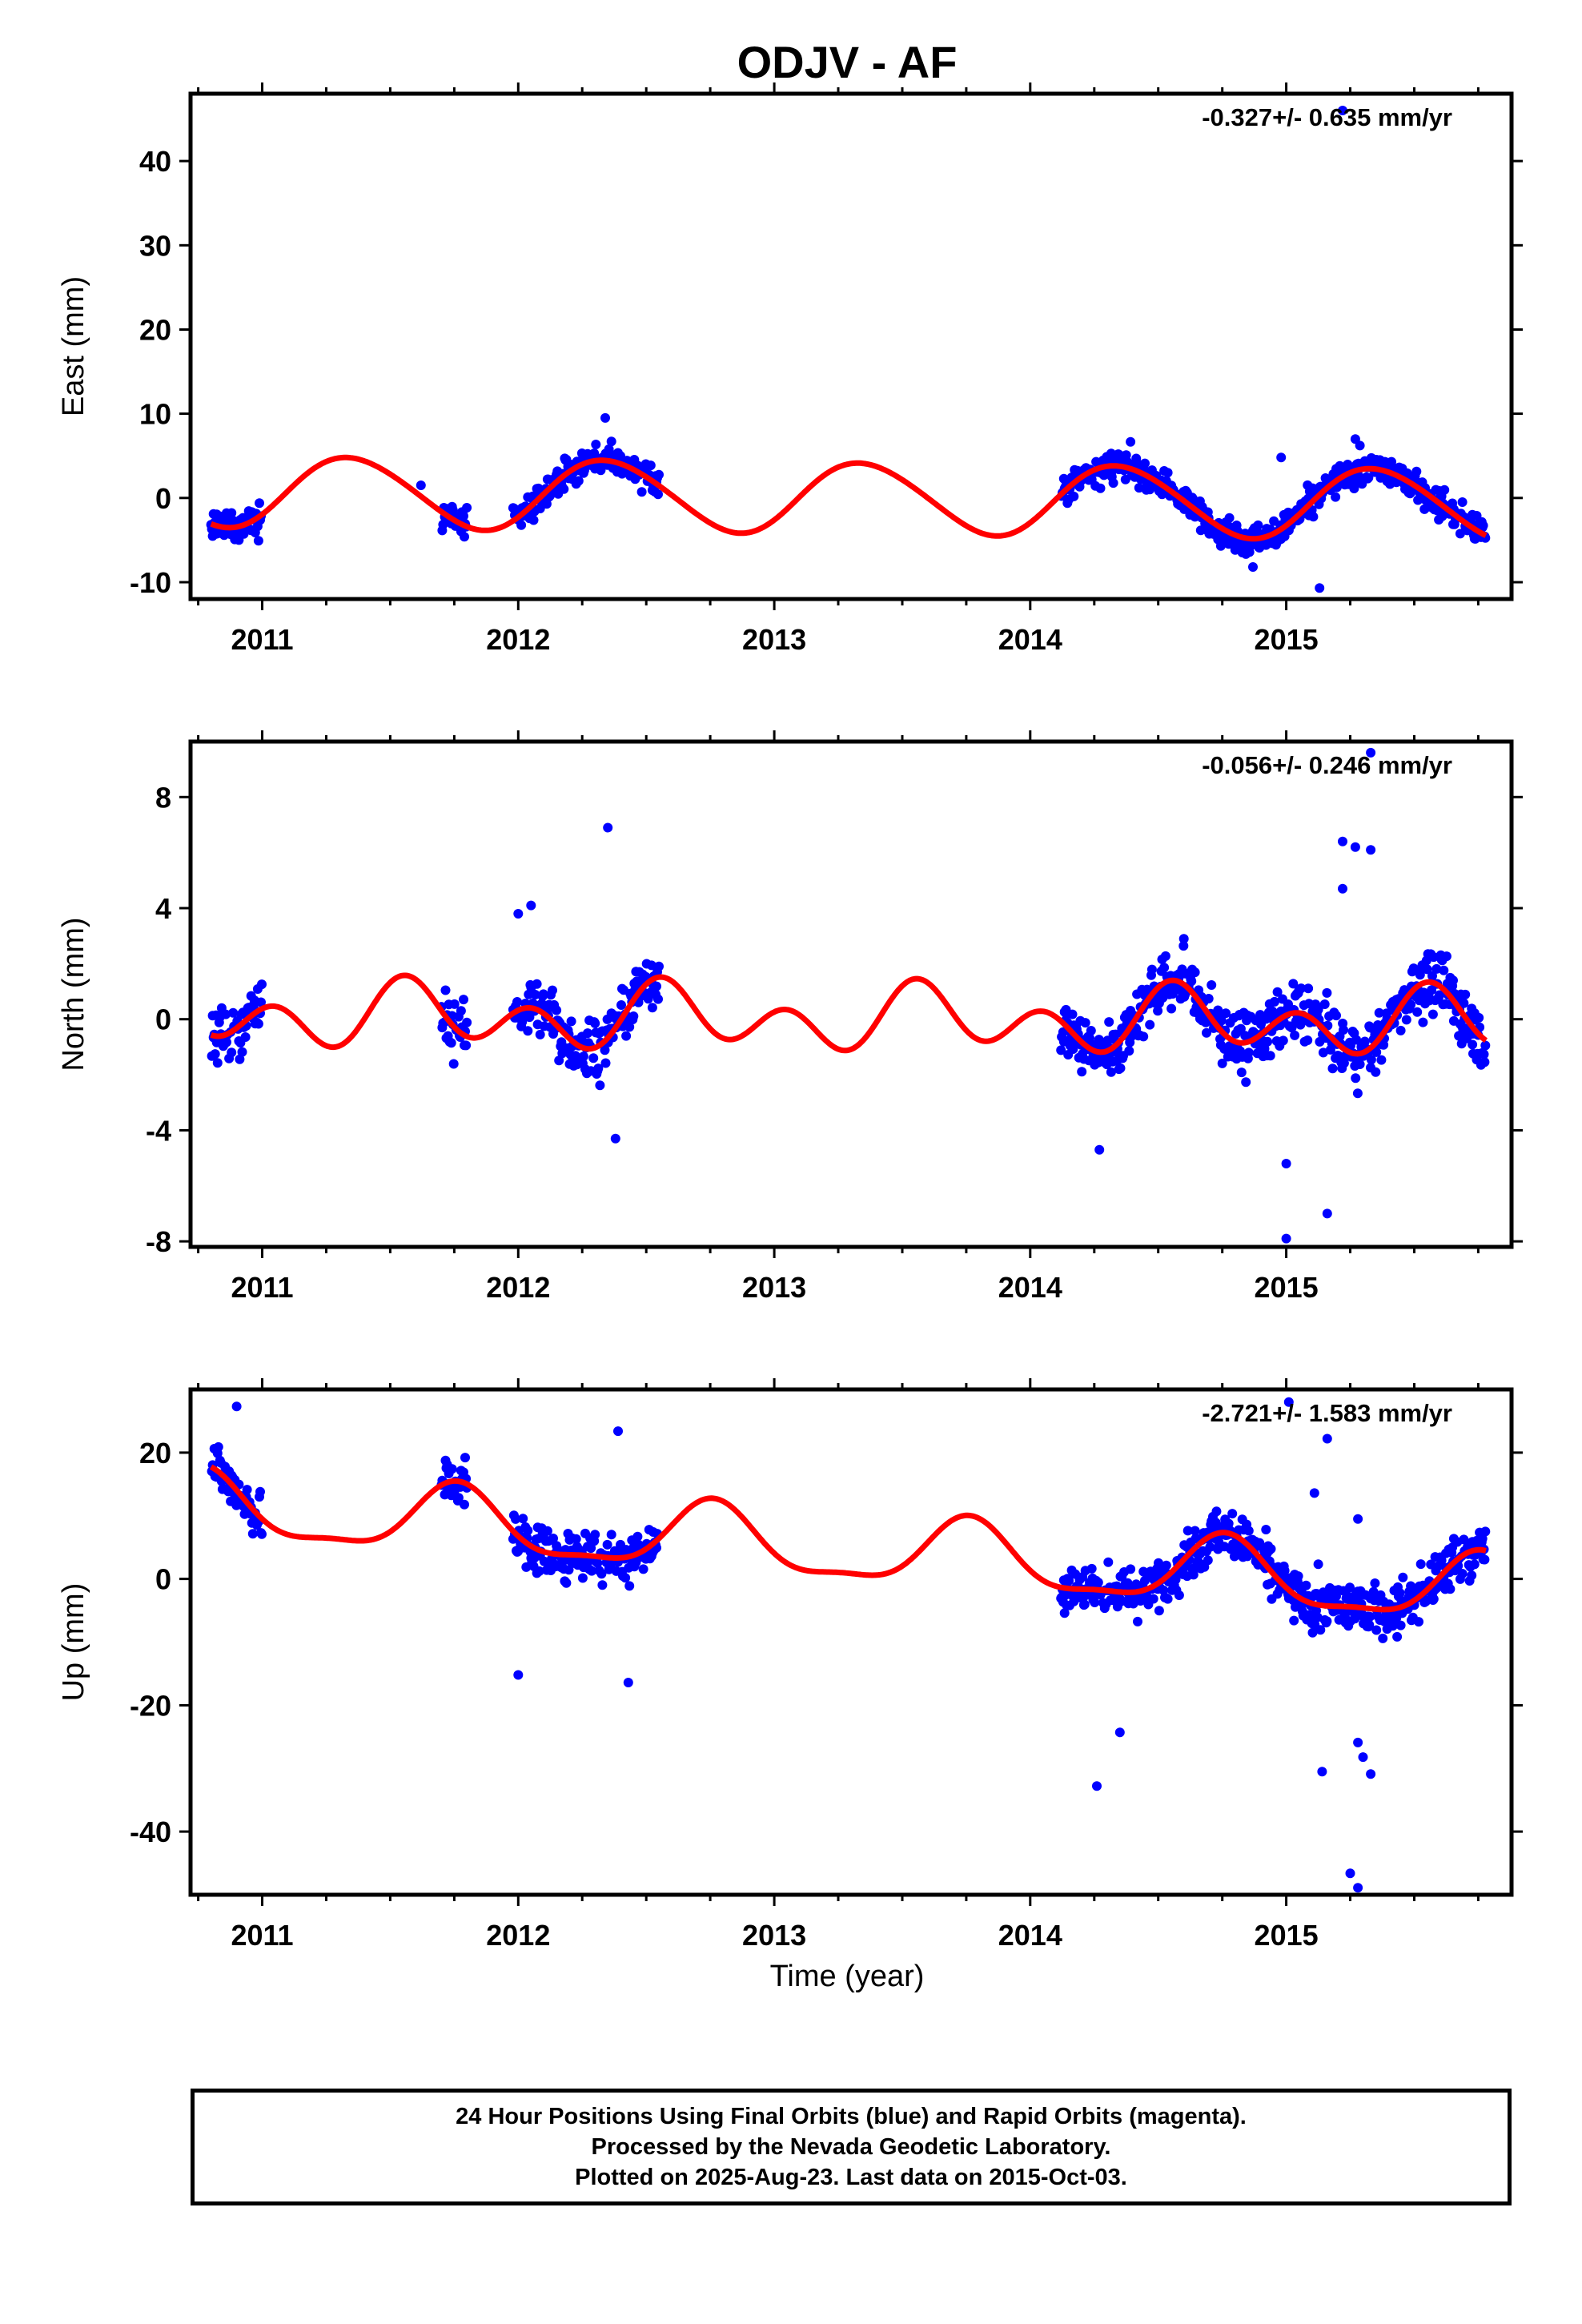 Image resolution: width=1582 pixels, height=2324 pixels. Describe the element at coordinates (262, 639) in the screenshot. I see `x-tick-label: 2011` at that location.